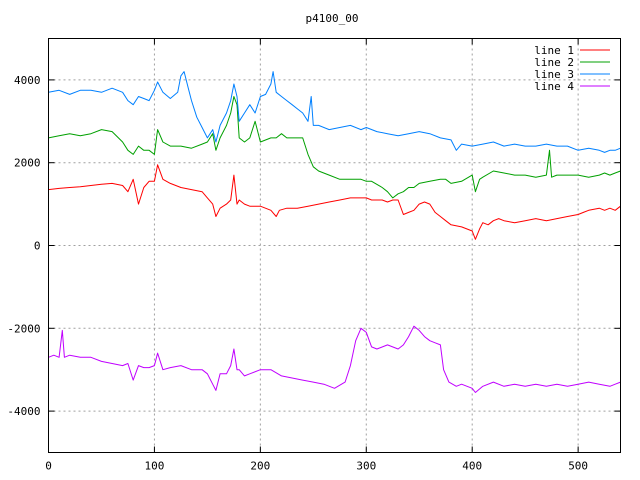  Describe the element at coordinates (332, 18) in the screenshot. I see `chart-title: p4100_00` at that location.